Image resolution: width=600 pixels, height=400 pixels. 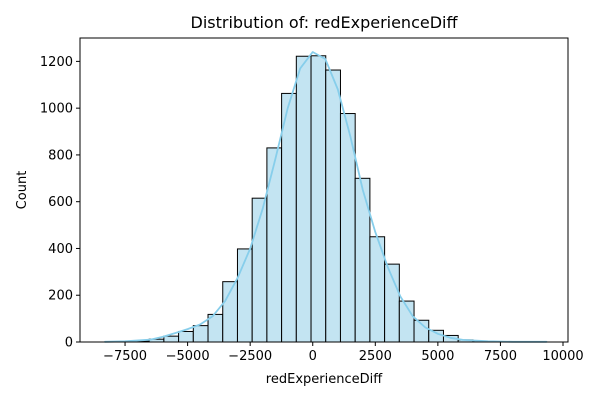 I want to click on x-tick-label: 2500, so click(x=375, y=356).